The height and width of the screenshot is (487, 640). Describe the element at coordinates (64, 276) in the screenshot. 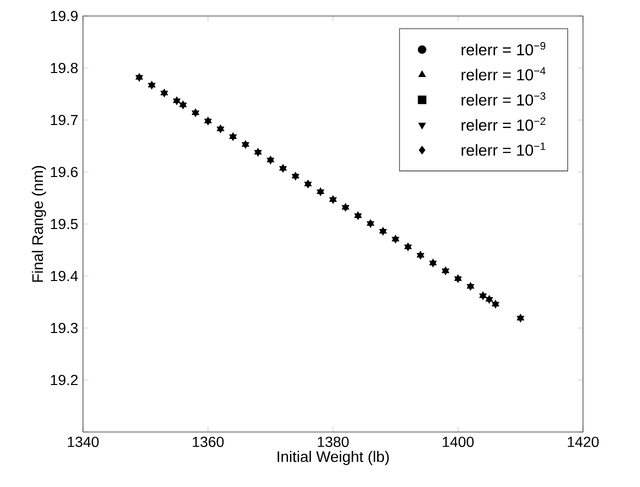

I see `y-tick-label: 19.4` at that location.